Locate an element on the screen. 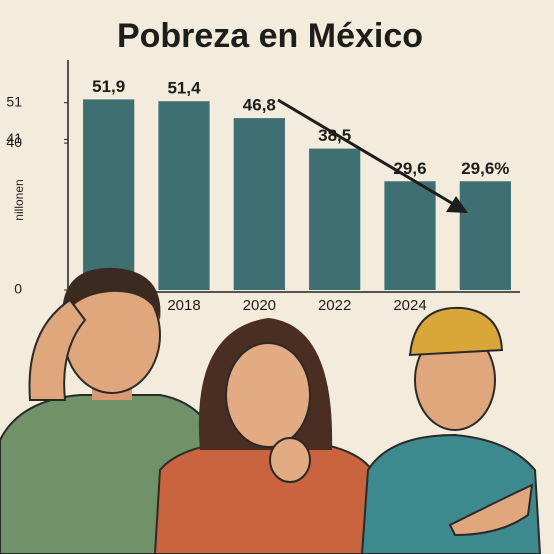 This screenshot has height=554, width=554. y-tick-label: 51 is located at coordinates (14, 101).